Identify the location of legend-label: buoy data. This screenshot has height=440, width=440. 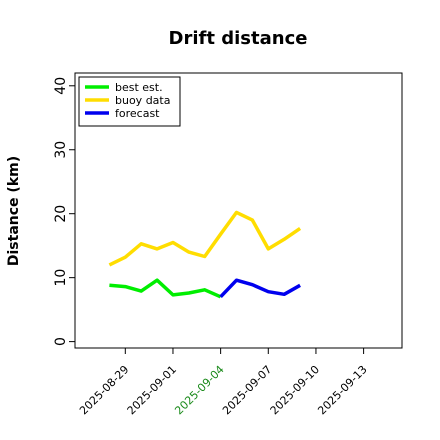
(142, 100).